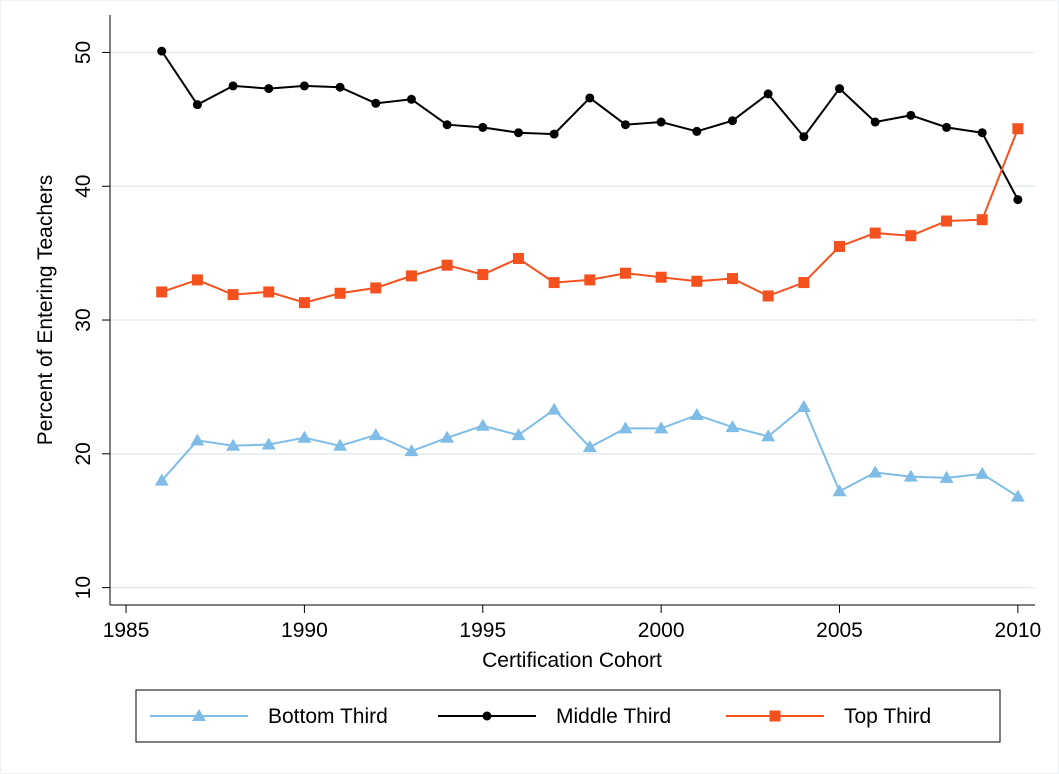  I want to click on y-tick-label: 40, so click(83, 186).